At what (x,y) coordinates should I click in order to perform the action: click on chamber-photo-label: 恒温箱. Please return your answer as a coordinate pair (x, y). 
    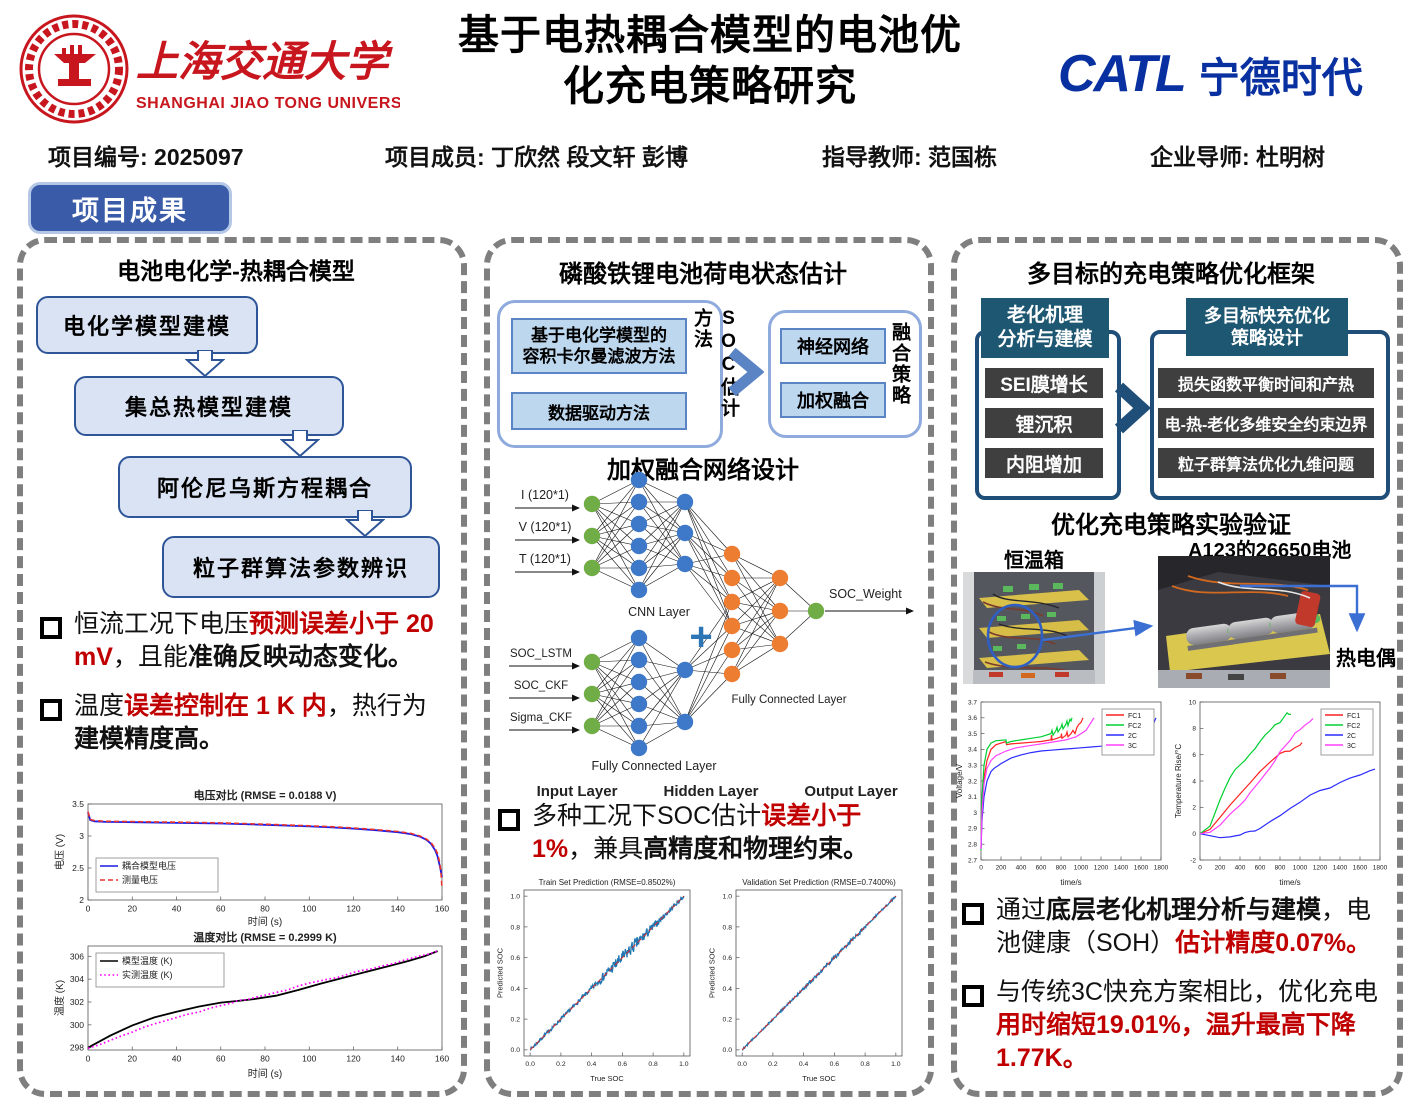
    Looking at the image, I should click on (1034, 561).